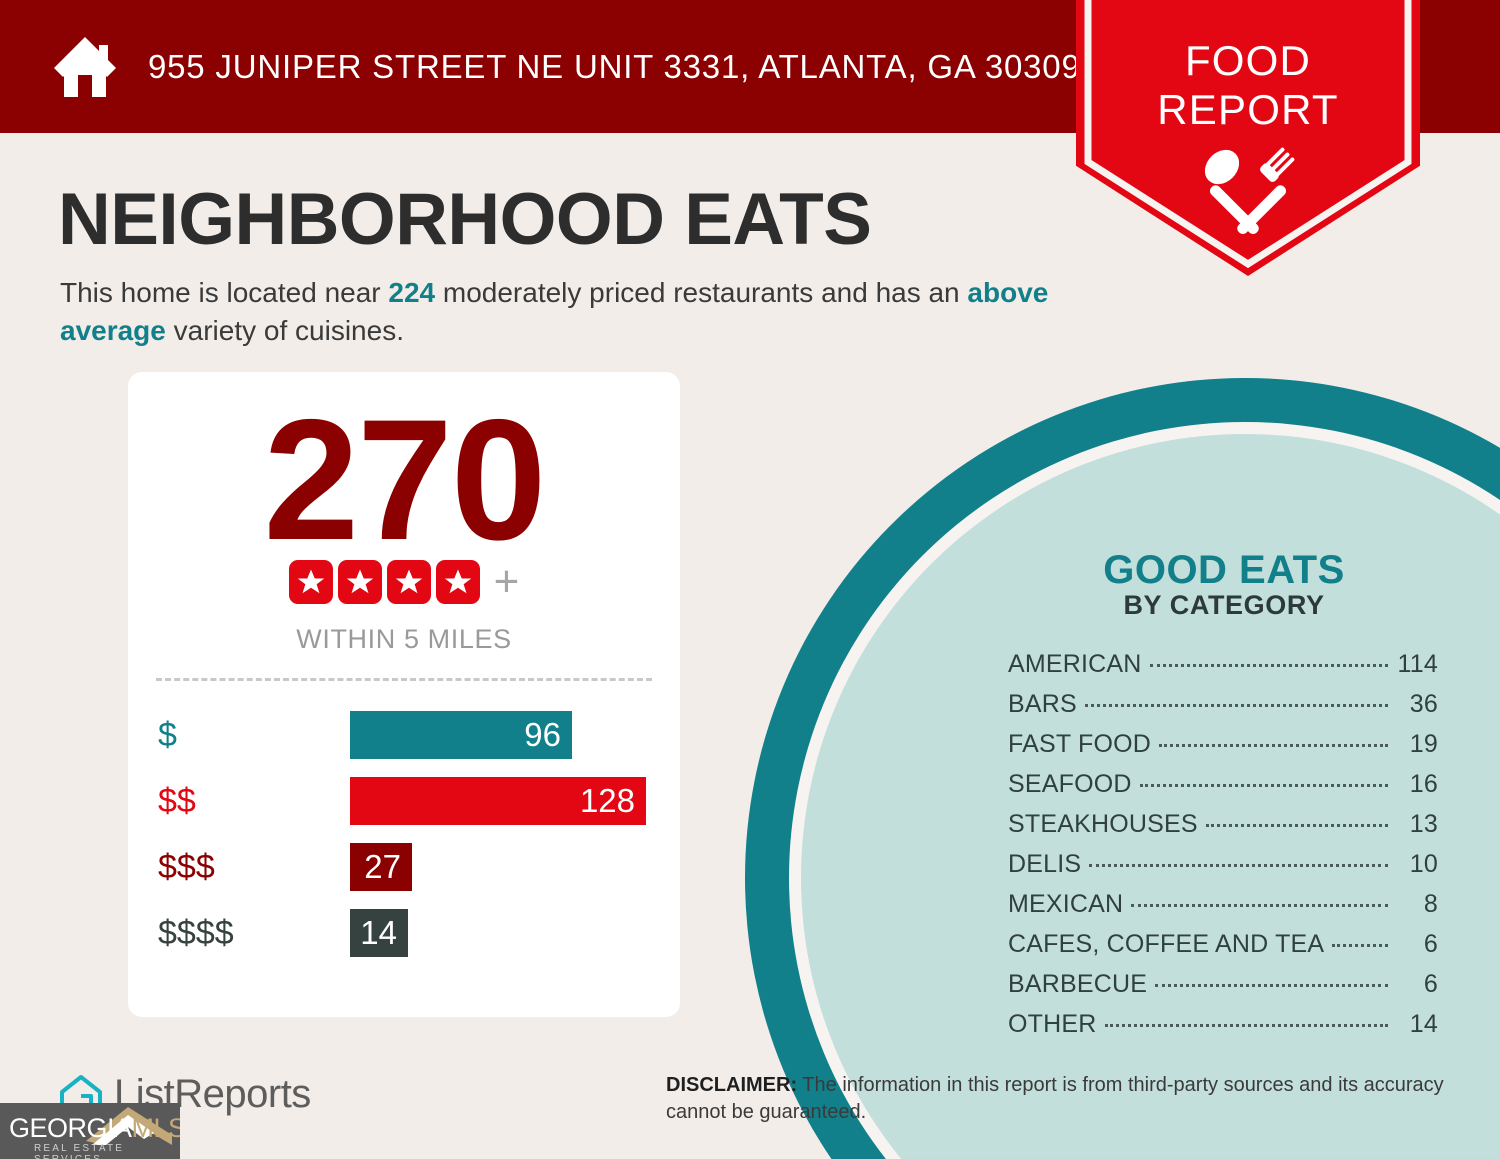 The height and width of the screenshot is (1159, 1500). Describe the element at coordinates (1248, 109) in the screenshot. I see `badge-title-line2: REPORT` at that location.